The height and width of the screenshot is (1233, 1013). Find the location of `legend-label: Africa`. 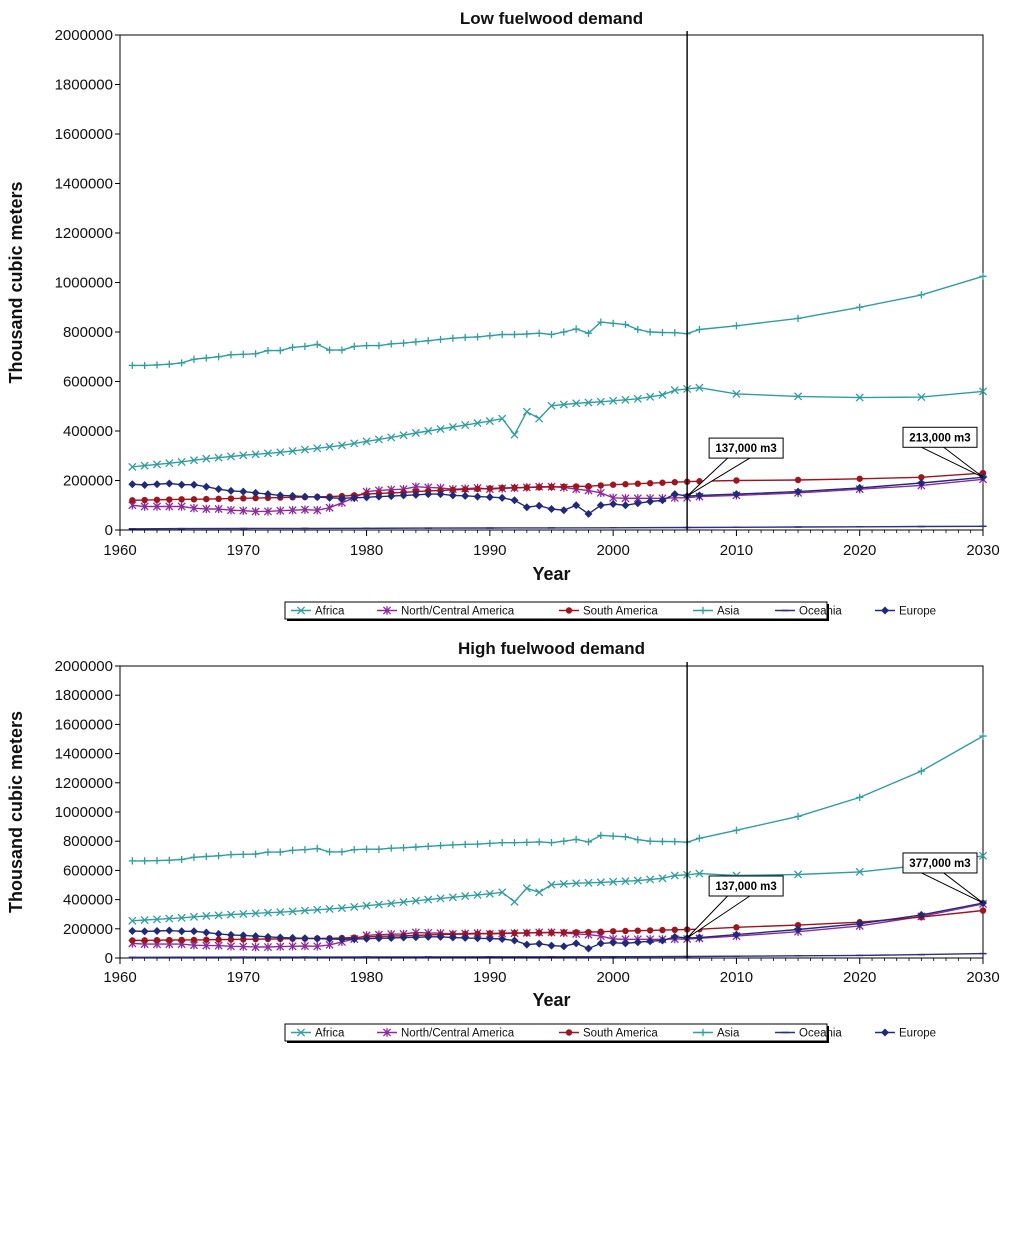

legend-label: Africa is located at coordinates (330, 1034).